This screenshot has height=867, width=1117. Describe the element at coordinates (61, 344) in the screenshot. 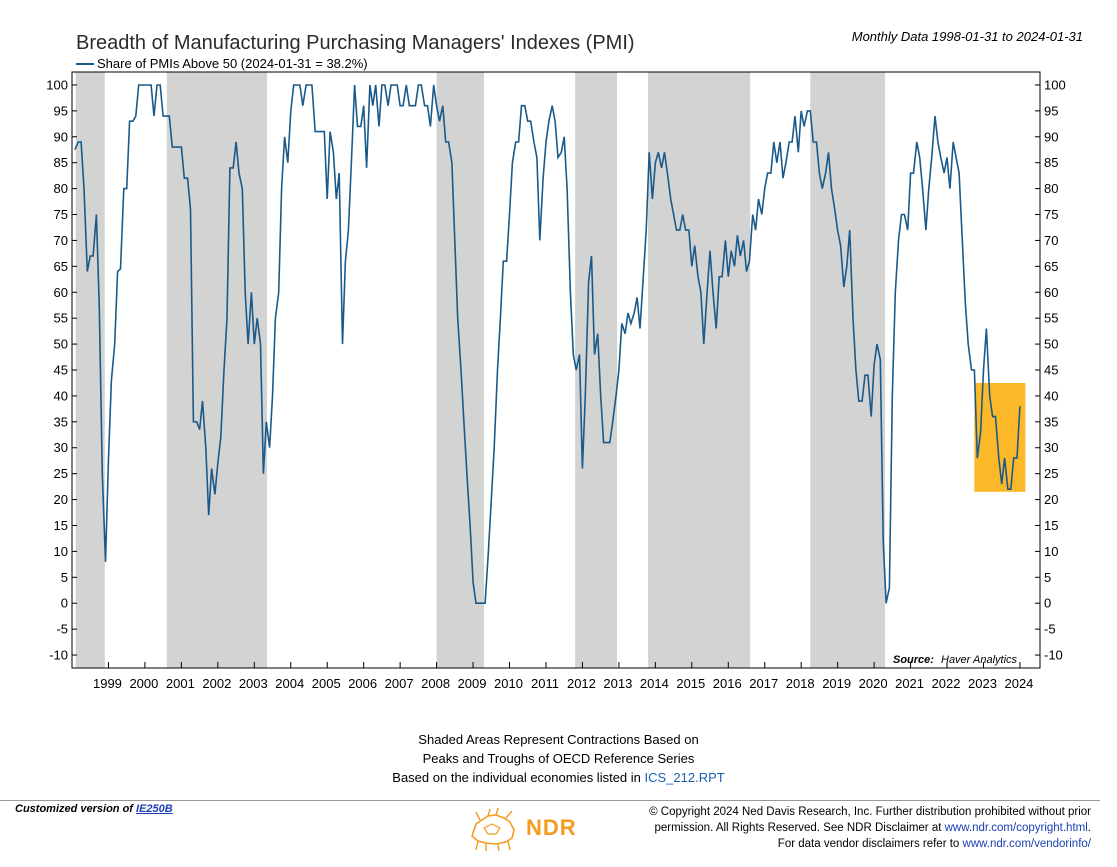

I see `y-tick-label-left: 50` at that location.